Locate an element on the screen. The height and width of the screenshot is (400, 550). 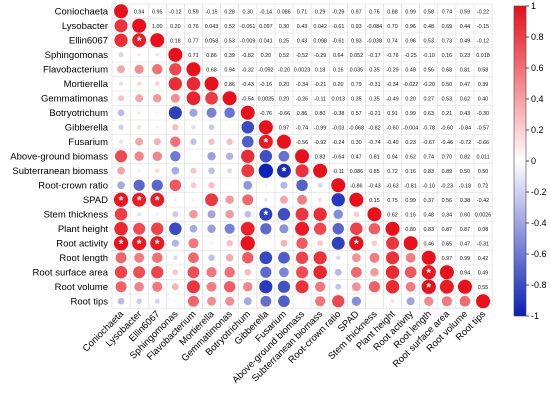
corr-value-label: -0.11 is located at coordinates (320, 99).